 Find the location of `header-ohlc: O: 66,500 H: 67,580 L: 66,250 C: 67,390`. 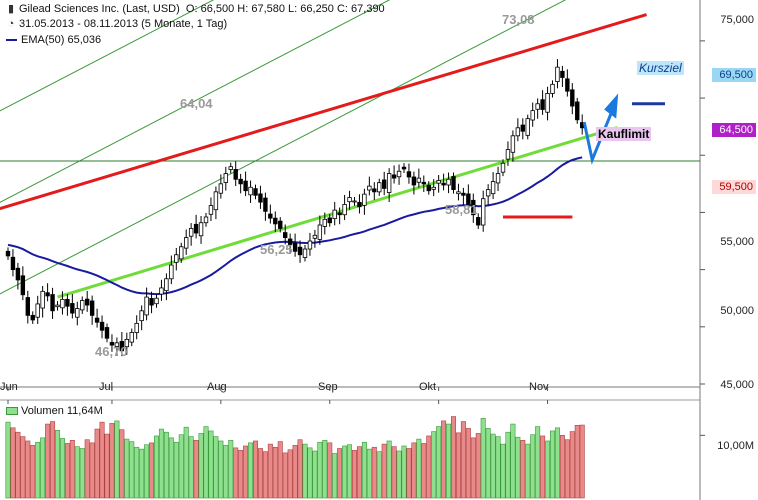

header-ohlc: O: 66,500 H: 67,580 L: 66,250 C: 67,390 is located at coordinates (285, 9).